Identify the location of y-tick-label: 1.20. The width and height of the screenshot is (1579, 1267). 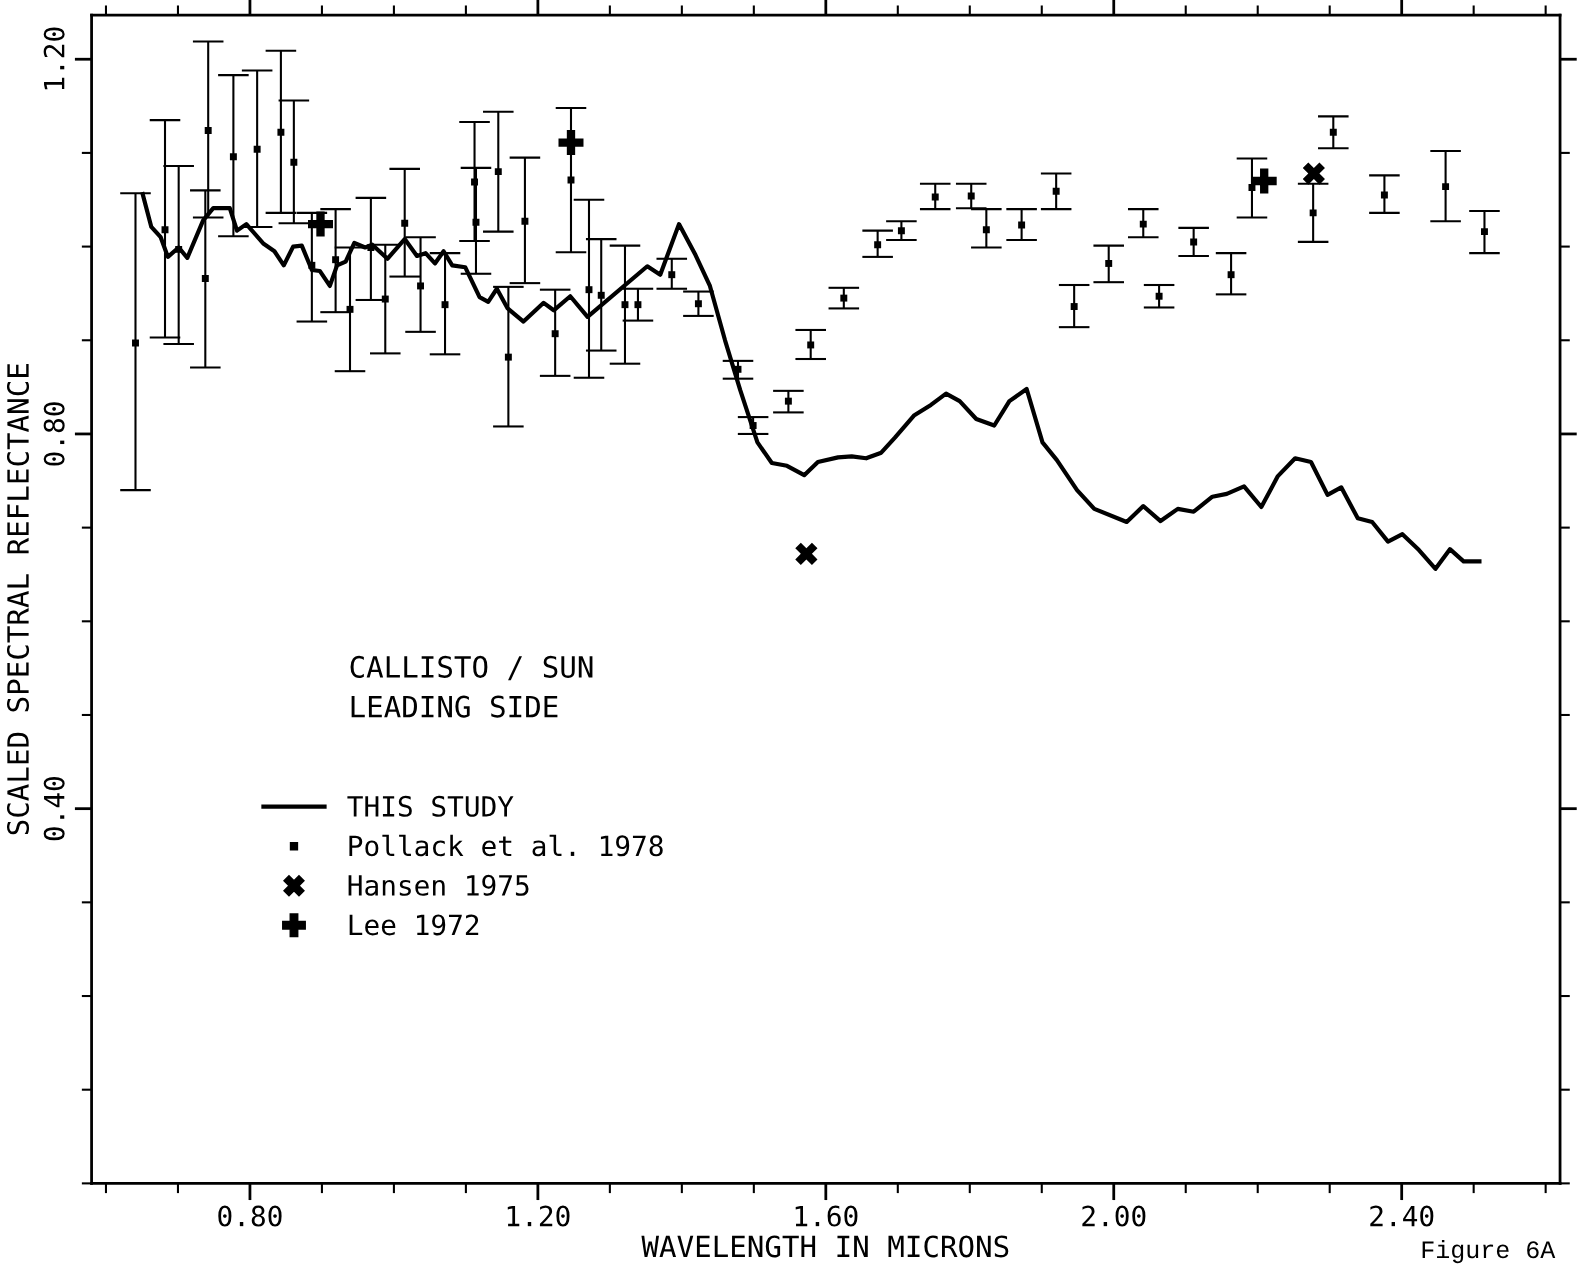
(54, 58).